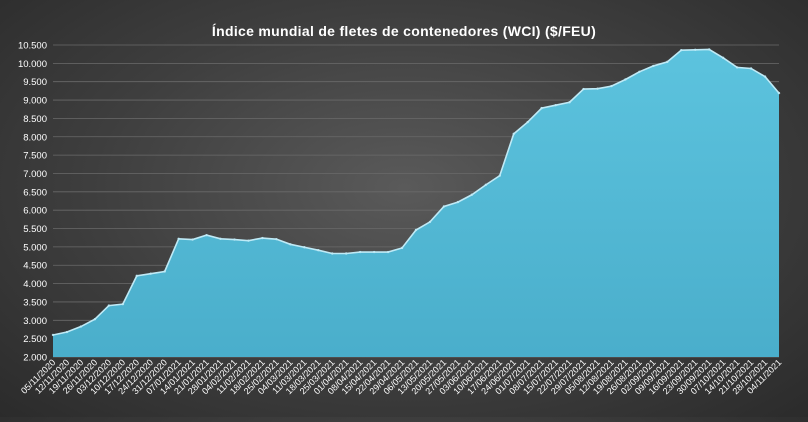 The image size is (808, 422). I want to click on y-tick-label: 8.000, so click(35, 137).